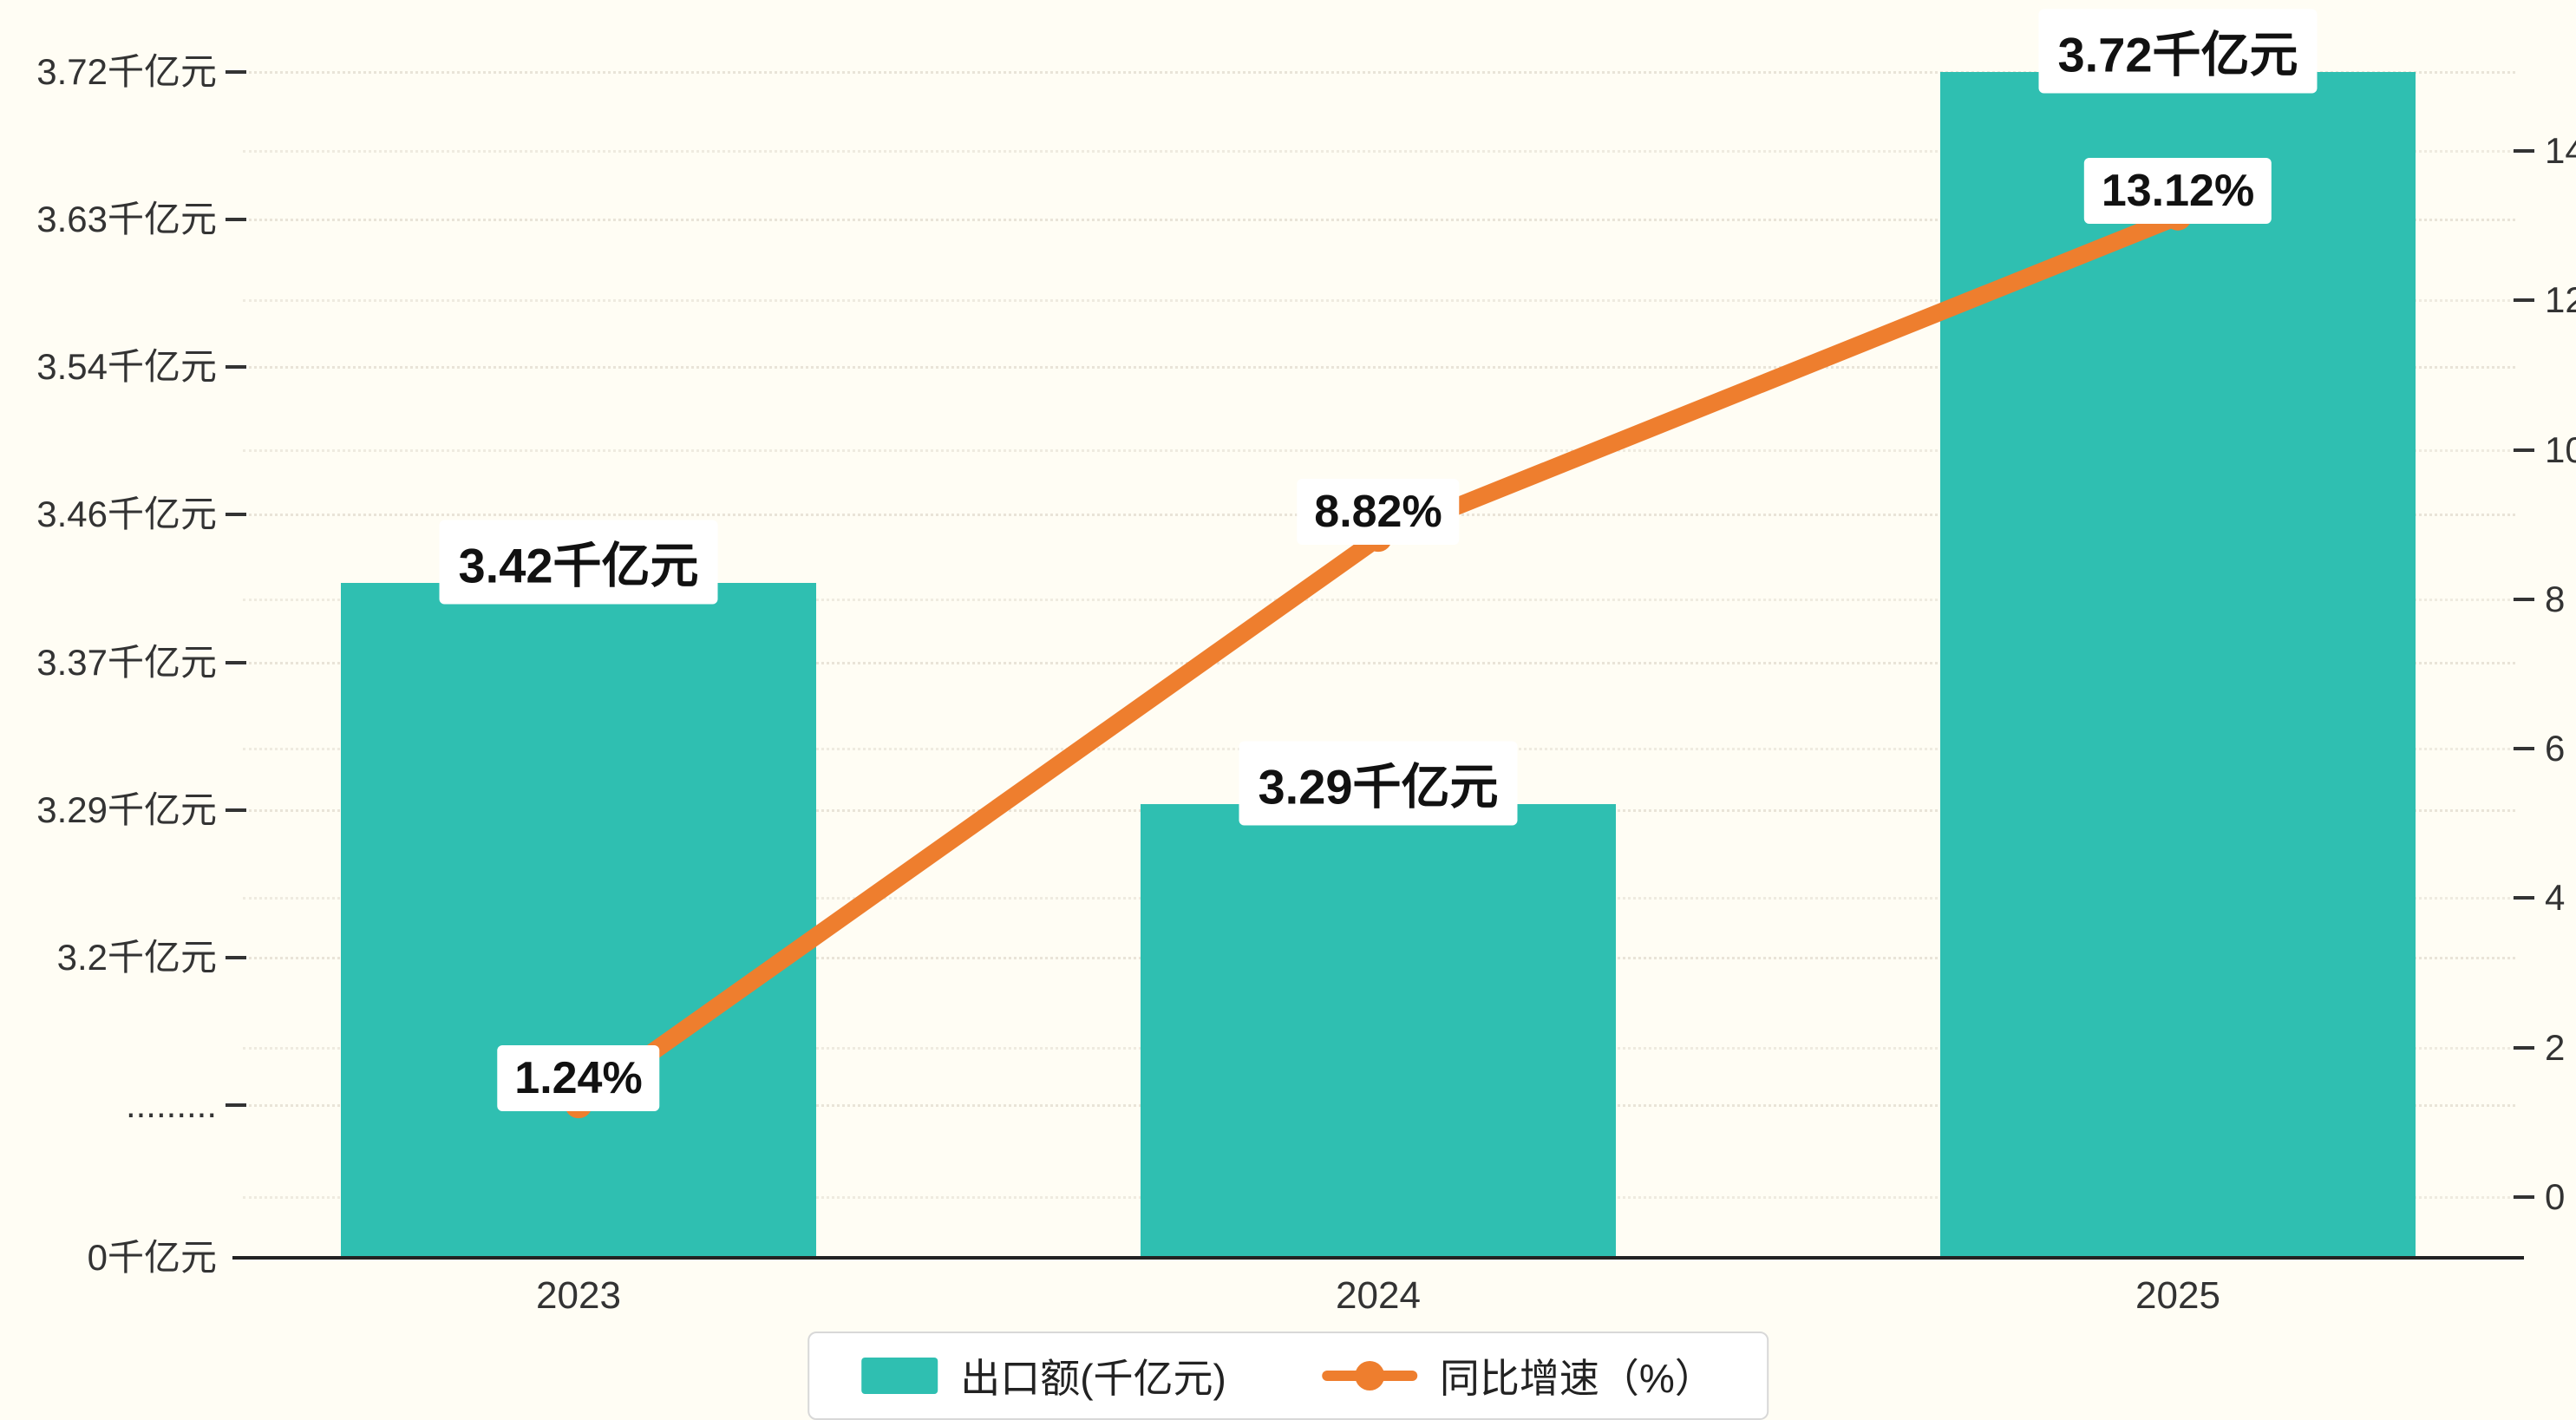 This screenshot has width=2576, height=1420. Describe the element at coordinates (1288, 1376) in the screenshot. I see `legend: 出口额(千亿元) 同比增速（%）` at that location.